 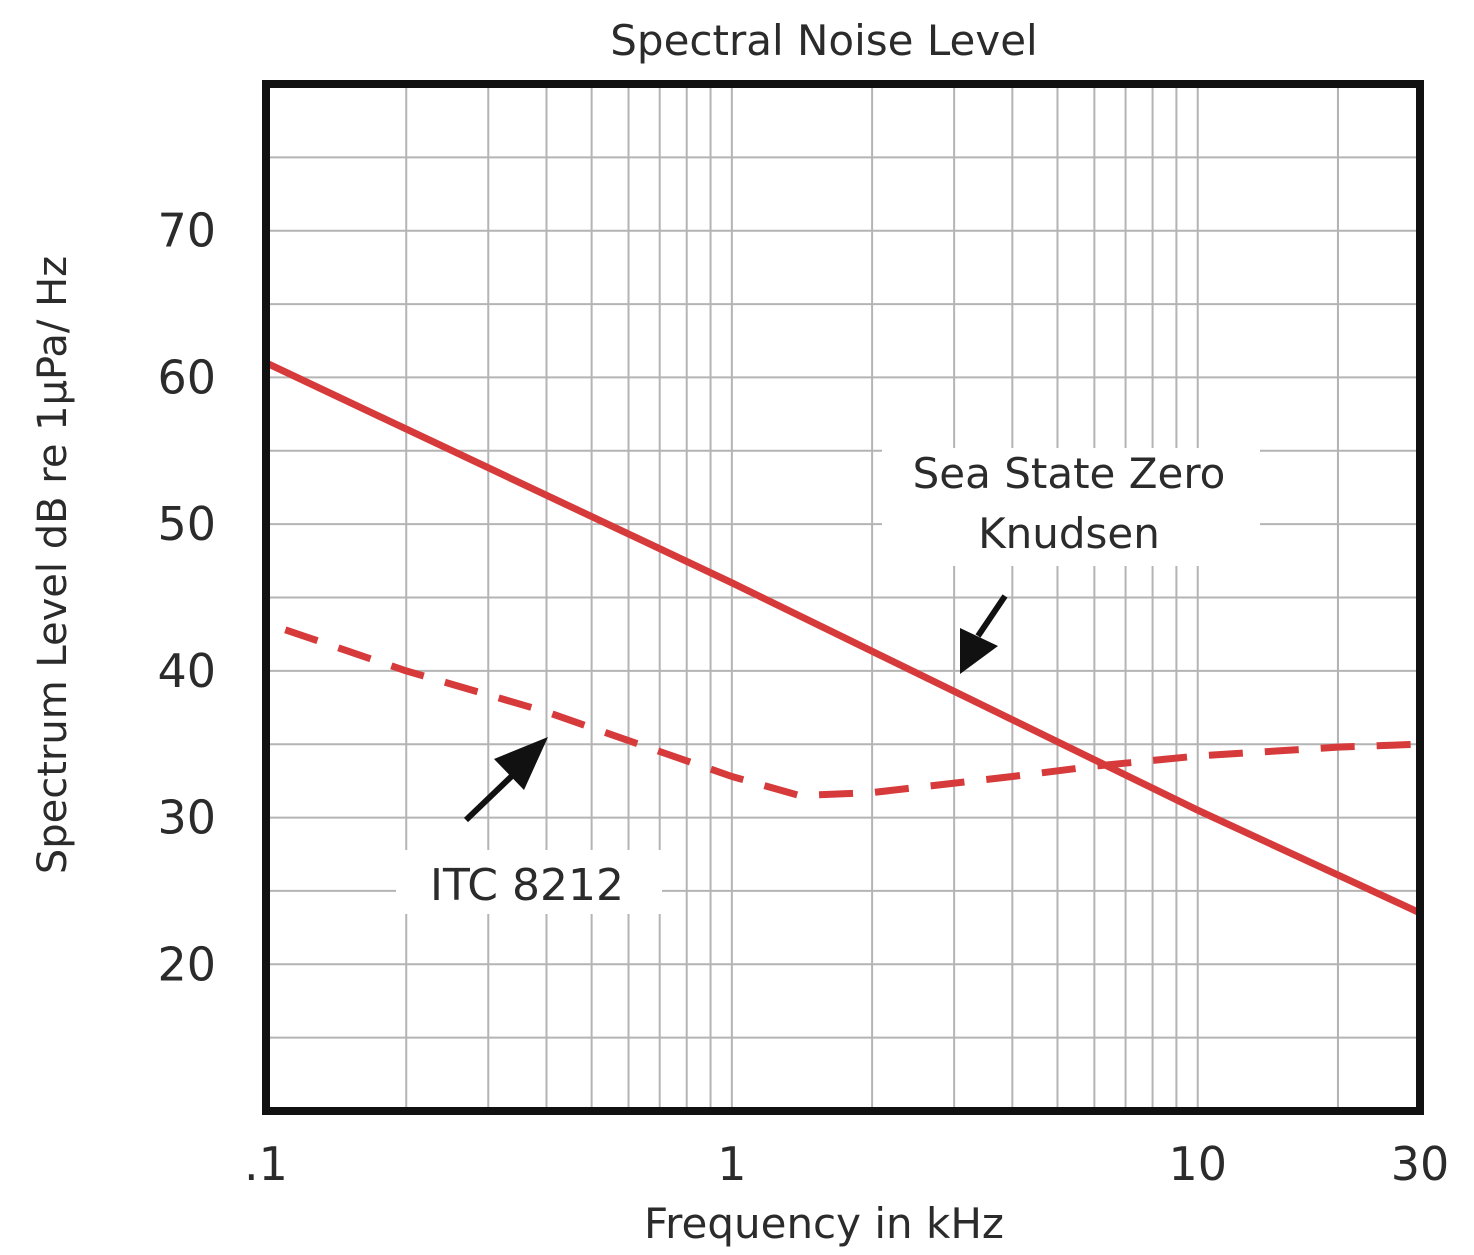 What do you see at coordinates (266, 1164) in the screenshot?
I see `x-tick-label: .1` at bounding box center [266, 1164].